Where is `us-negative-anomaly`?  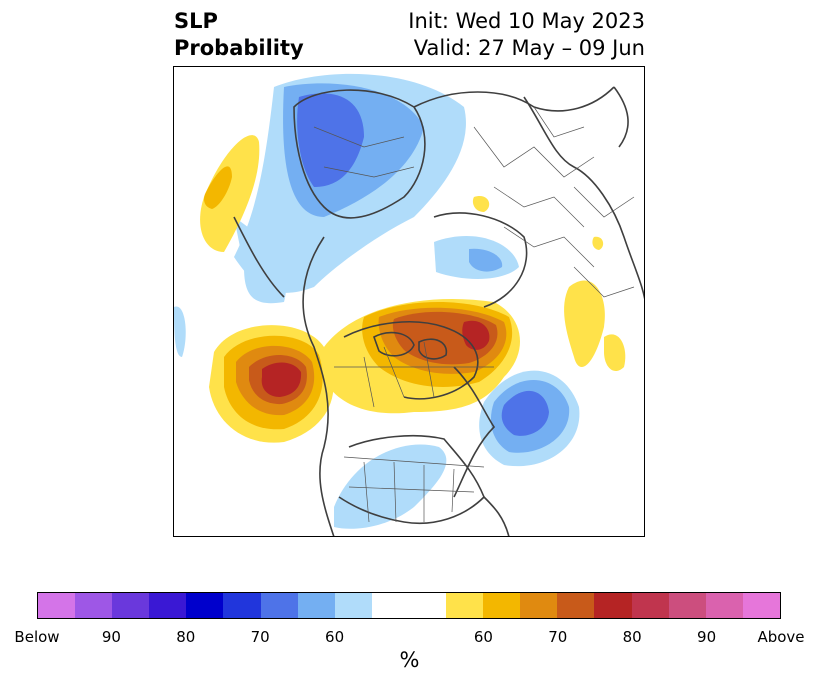 us-negative-anomaly is located at coordinates (390, 486).